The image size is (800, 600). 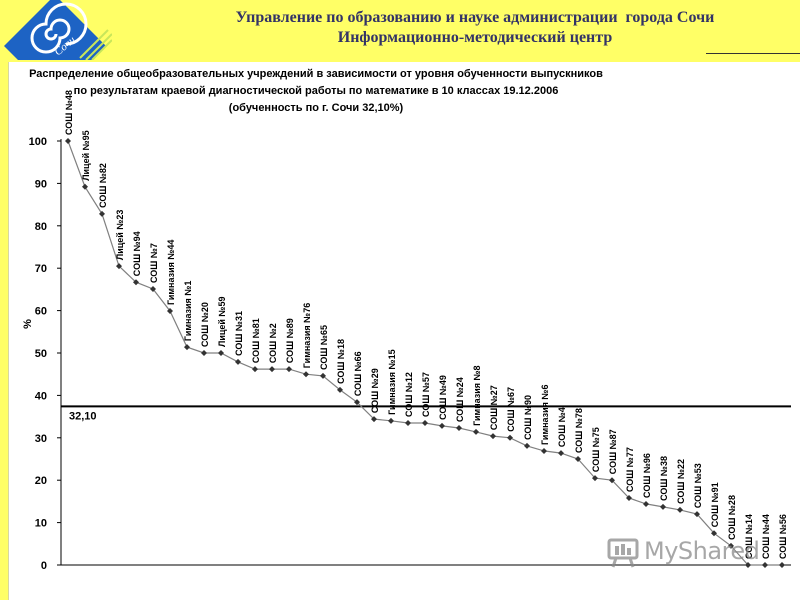 I want to click on data-point-label: СОШ №96, so click(x=647, y=475).